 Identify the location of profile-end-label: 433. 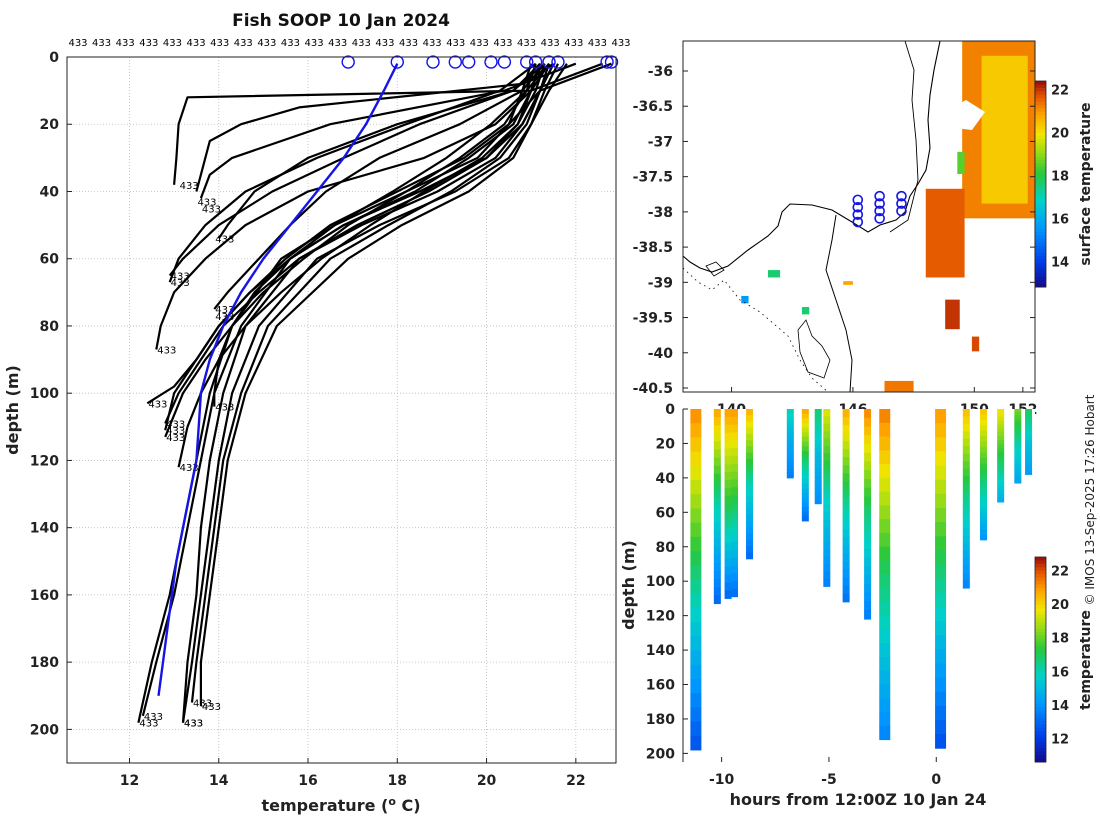
(175, 438).